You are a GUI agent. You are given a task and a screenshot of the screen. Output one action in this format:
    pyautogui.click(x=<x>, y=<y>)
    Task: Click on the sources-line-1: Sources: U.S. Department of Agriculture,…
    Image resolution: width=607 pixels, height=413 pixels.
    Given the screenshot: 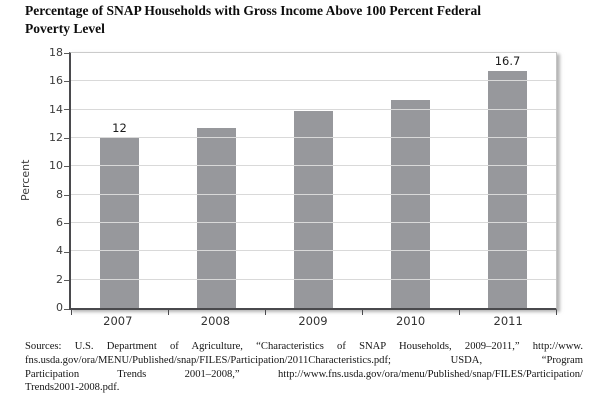 What is the action you would take?
    pyautogui.click(x=304, y=346)
    